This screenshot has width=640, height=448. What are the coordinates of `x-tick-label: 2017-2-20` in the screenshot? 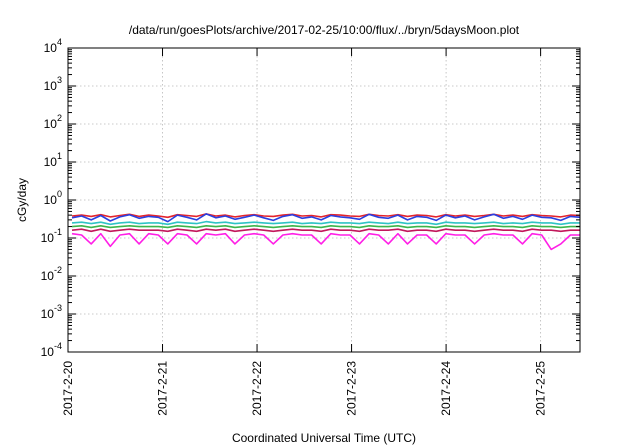 It's located at (68, 388).